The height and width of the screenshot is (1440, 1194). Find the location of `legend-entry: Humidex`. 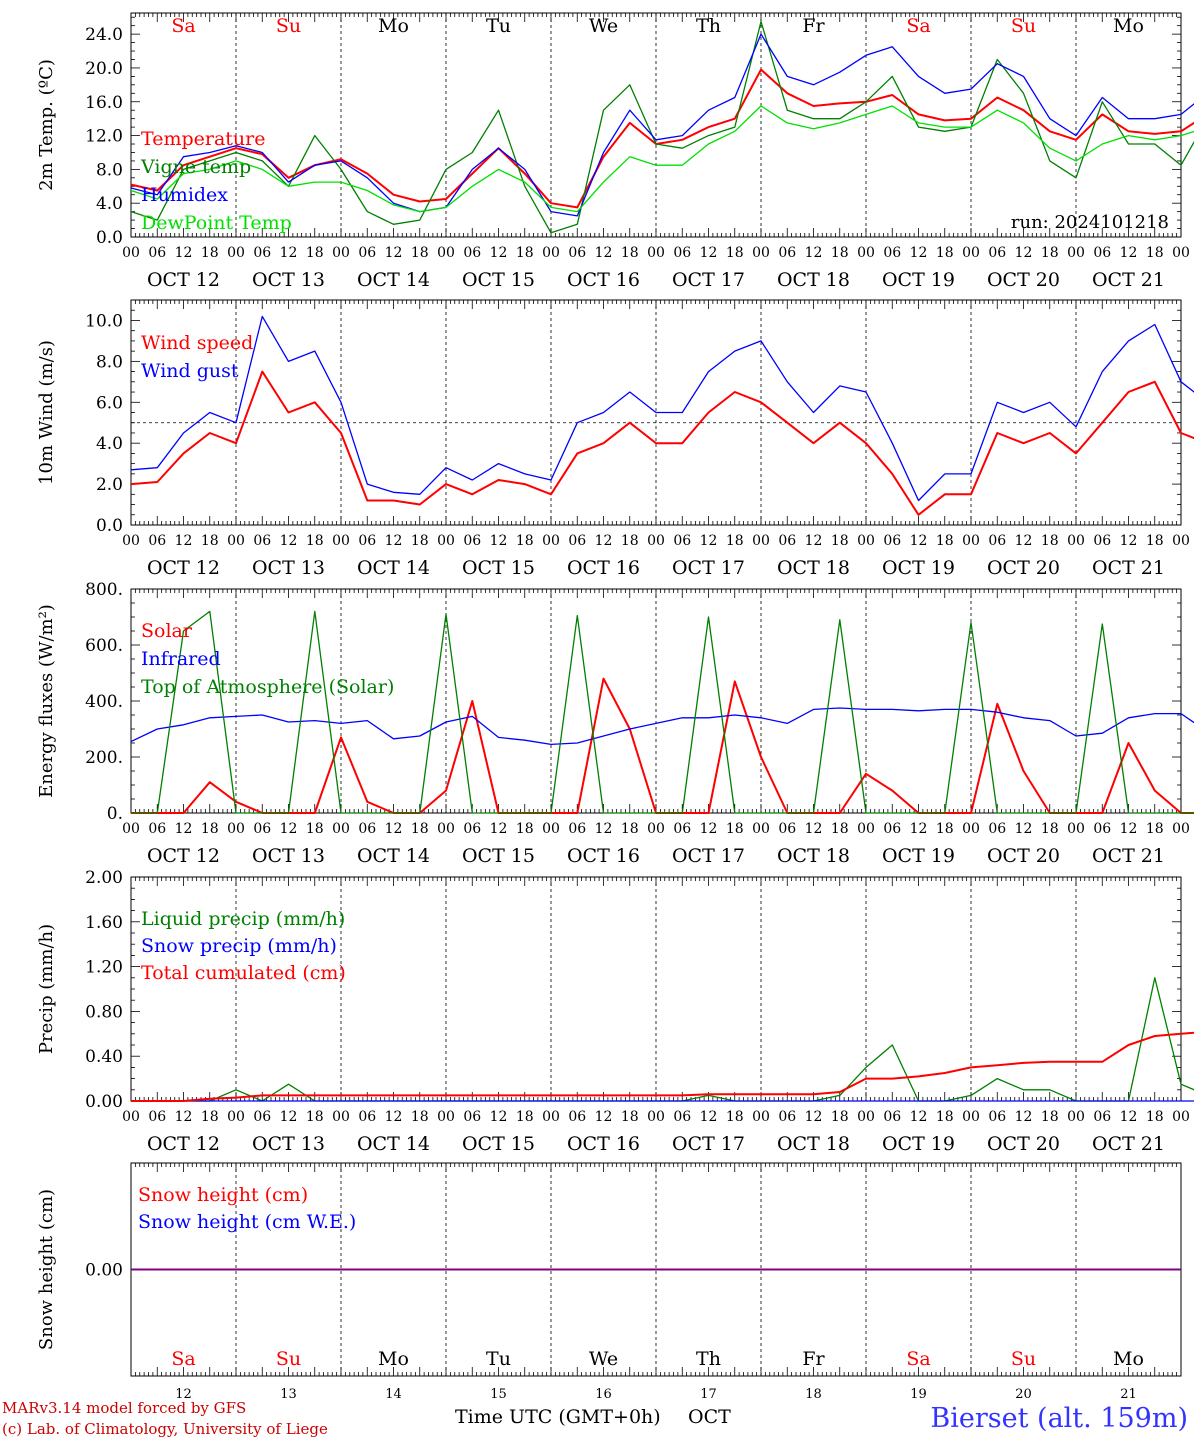

legend-entry: Humidex is located at coordinates (184, 195).